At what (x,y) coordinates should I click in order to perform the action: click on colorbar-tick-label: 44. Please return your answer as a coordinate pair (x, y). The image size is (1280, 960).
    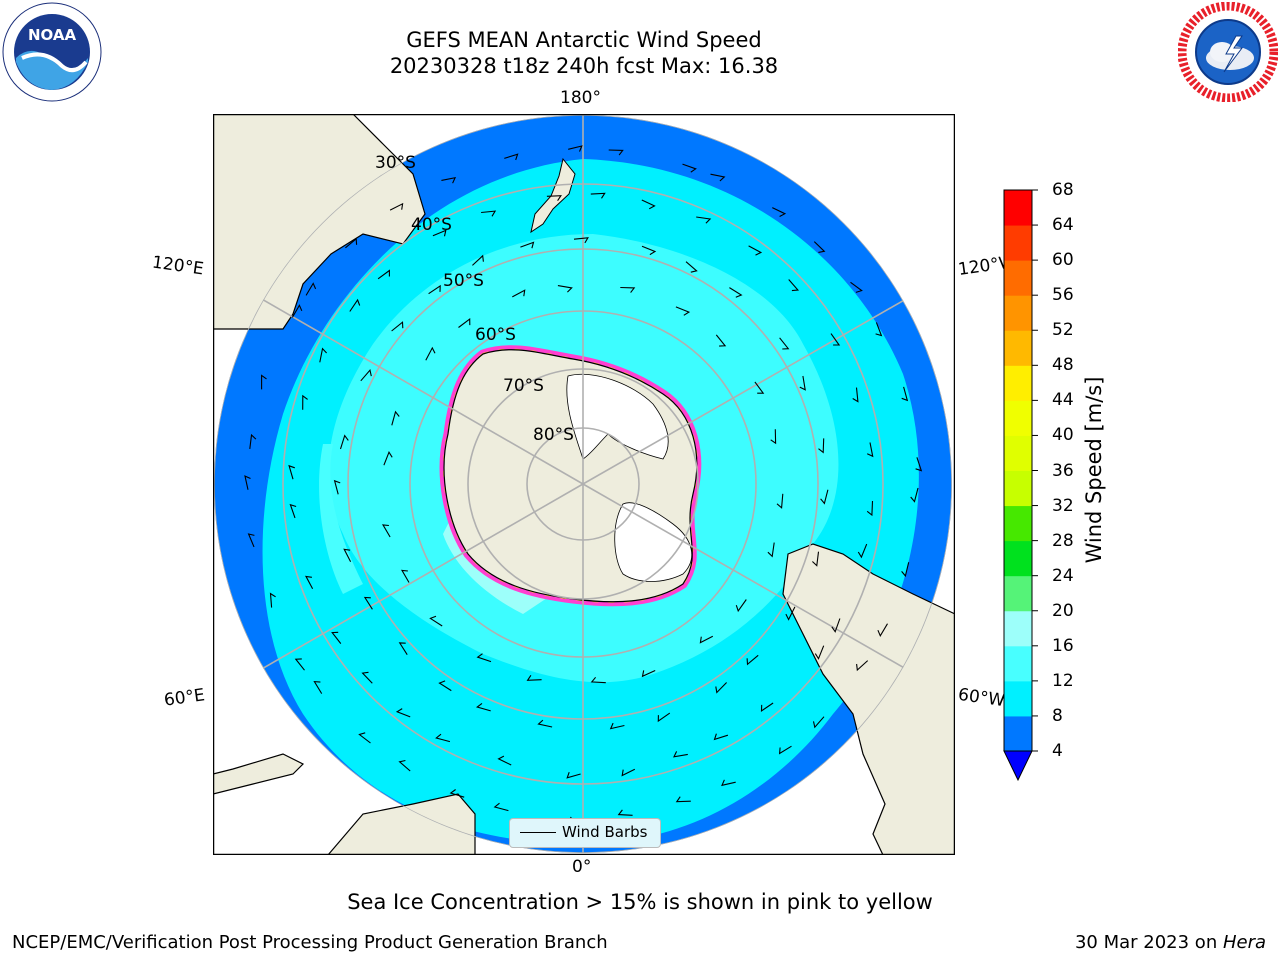
    Looking at the image, I should click on (1063, 400).